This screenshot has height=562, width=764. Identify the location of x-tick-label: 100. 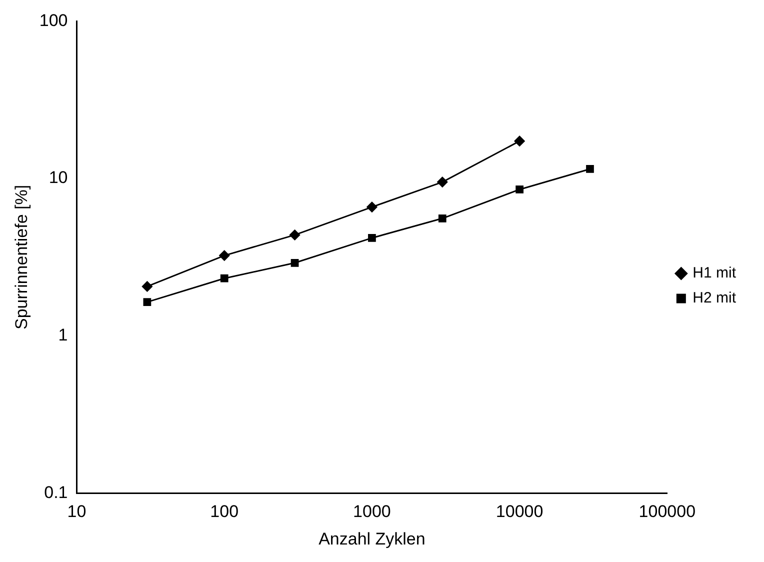
(224, 512).